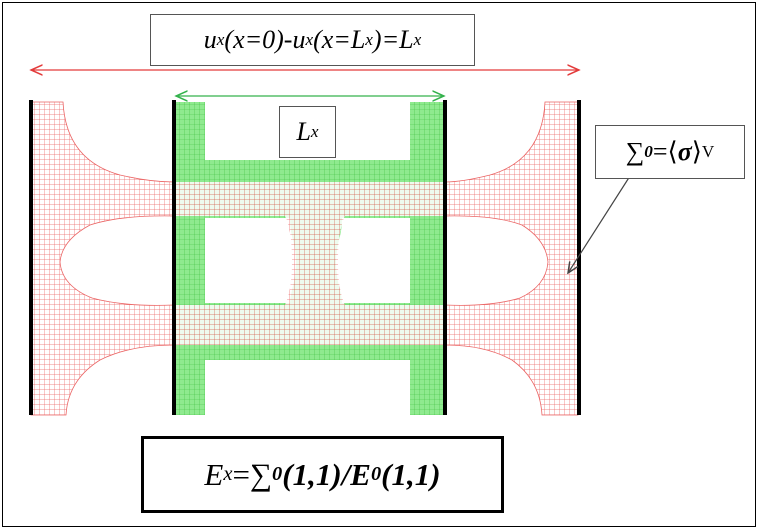 The image size is (760, 530). What do you see at coordinates (579, 257) in the screenshot?
I see `boundary-bar-right-deformed` at bounding box center [579, 257].